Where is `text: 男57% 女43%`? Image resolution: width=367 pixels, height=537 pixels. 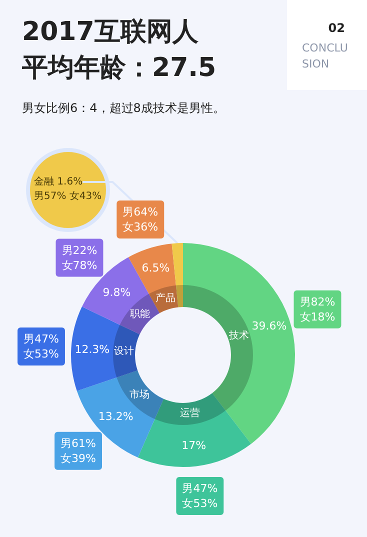
text: 男57% 女43% is located at coordinates (68, 196).